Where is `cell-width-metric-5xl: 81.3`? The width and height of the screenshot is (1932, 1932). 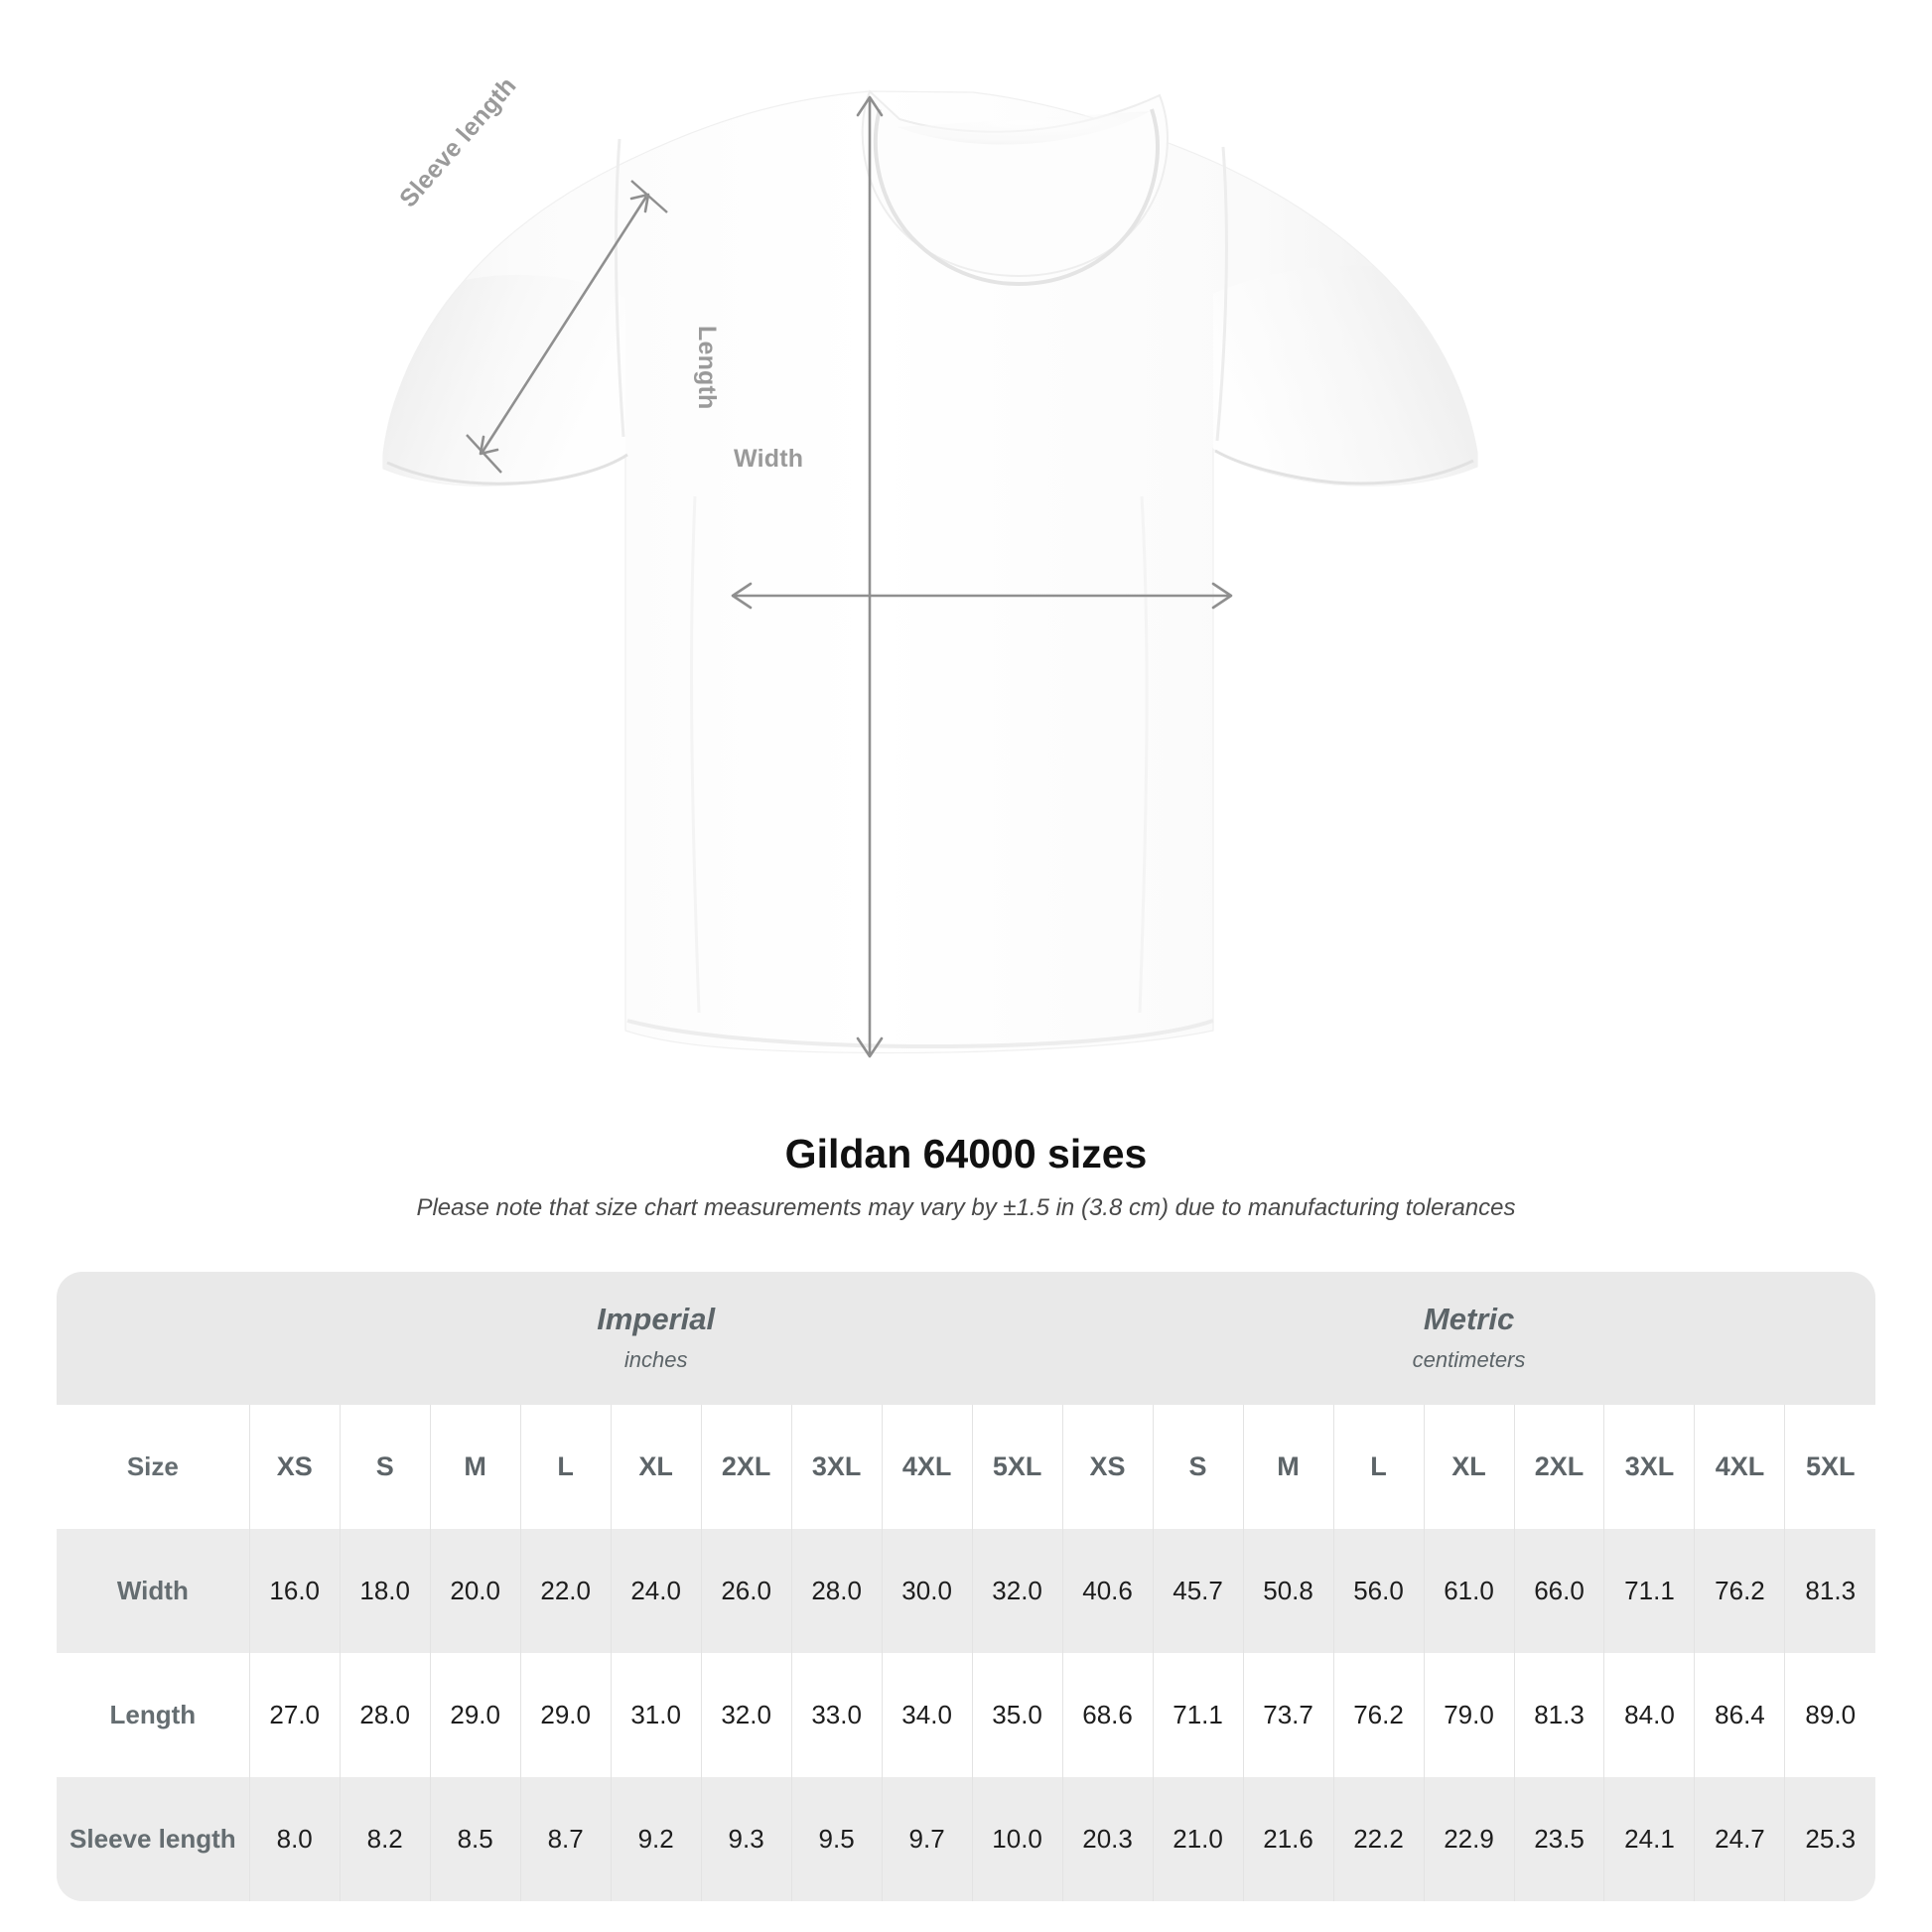 cell-width-metric-5xl: 81.3 is located at coordinates (1830, 1591).